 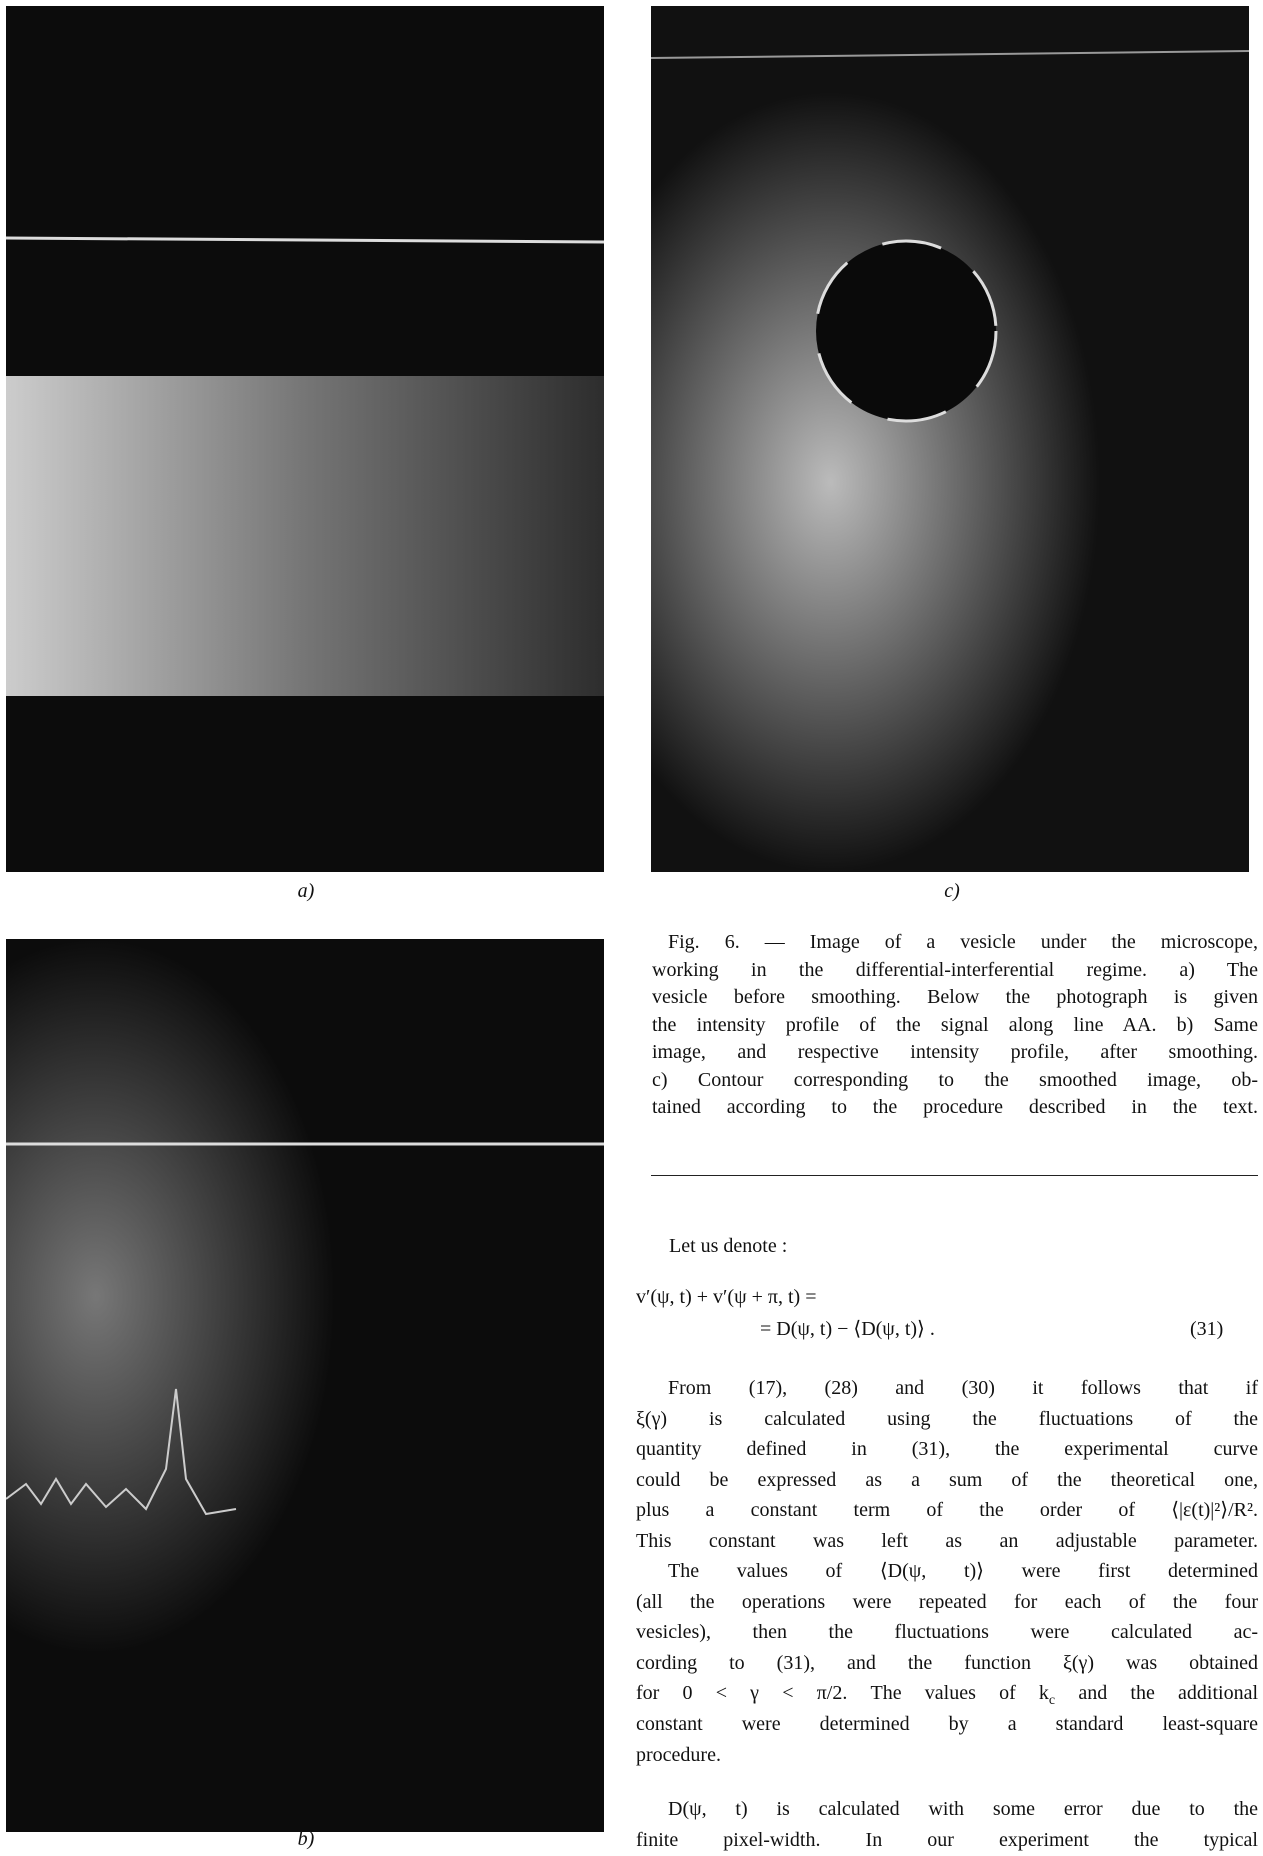 What do you see at coordinates (1052, 1701) in the screenshot?
I see `text-part: c` at bounding box center [1052, 1701].